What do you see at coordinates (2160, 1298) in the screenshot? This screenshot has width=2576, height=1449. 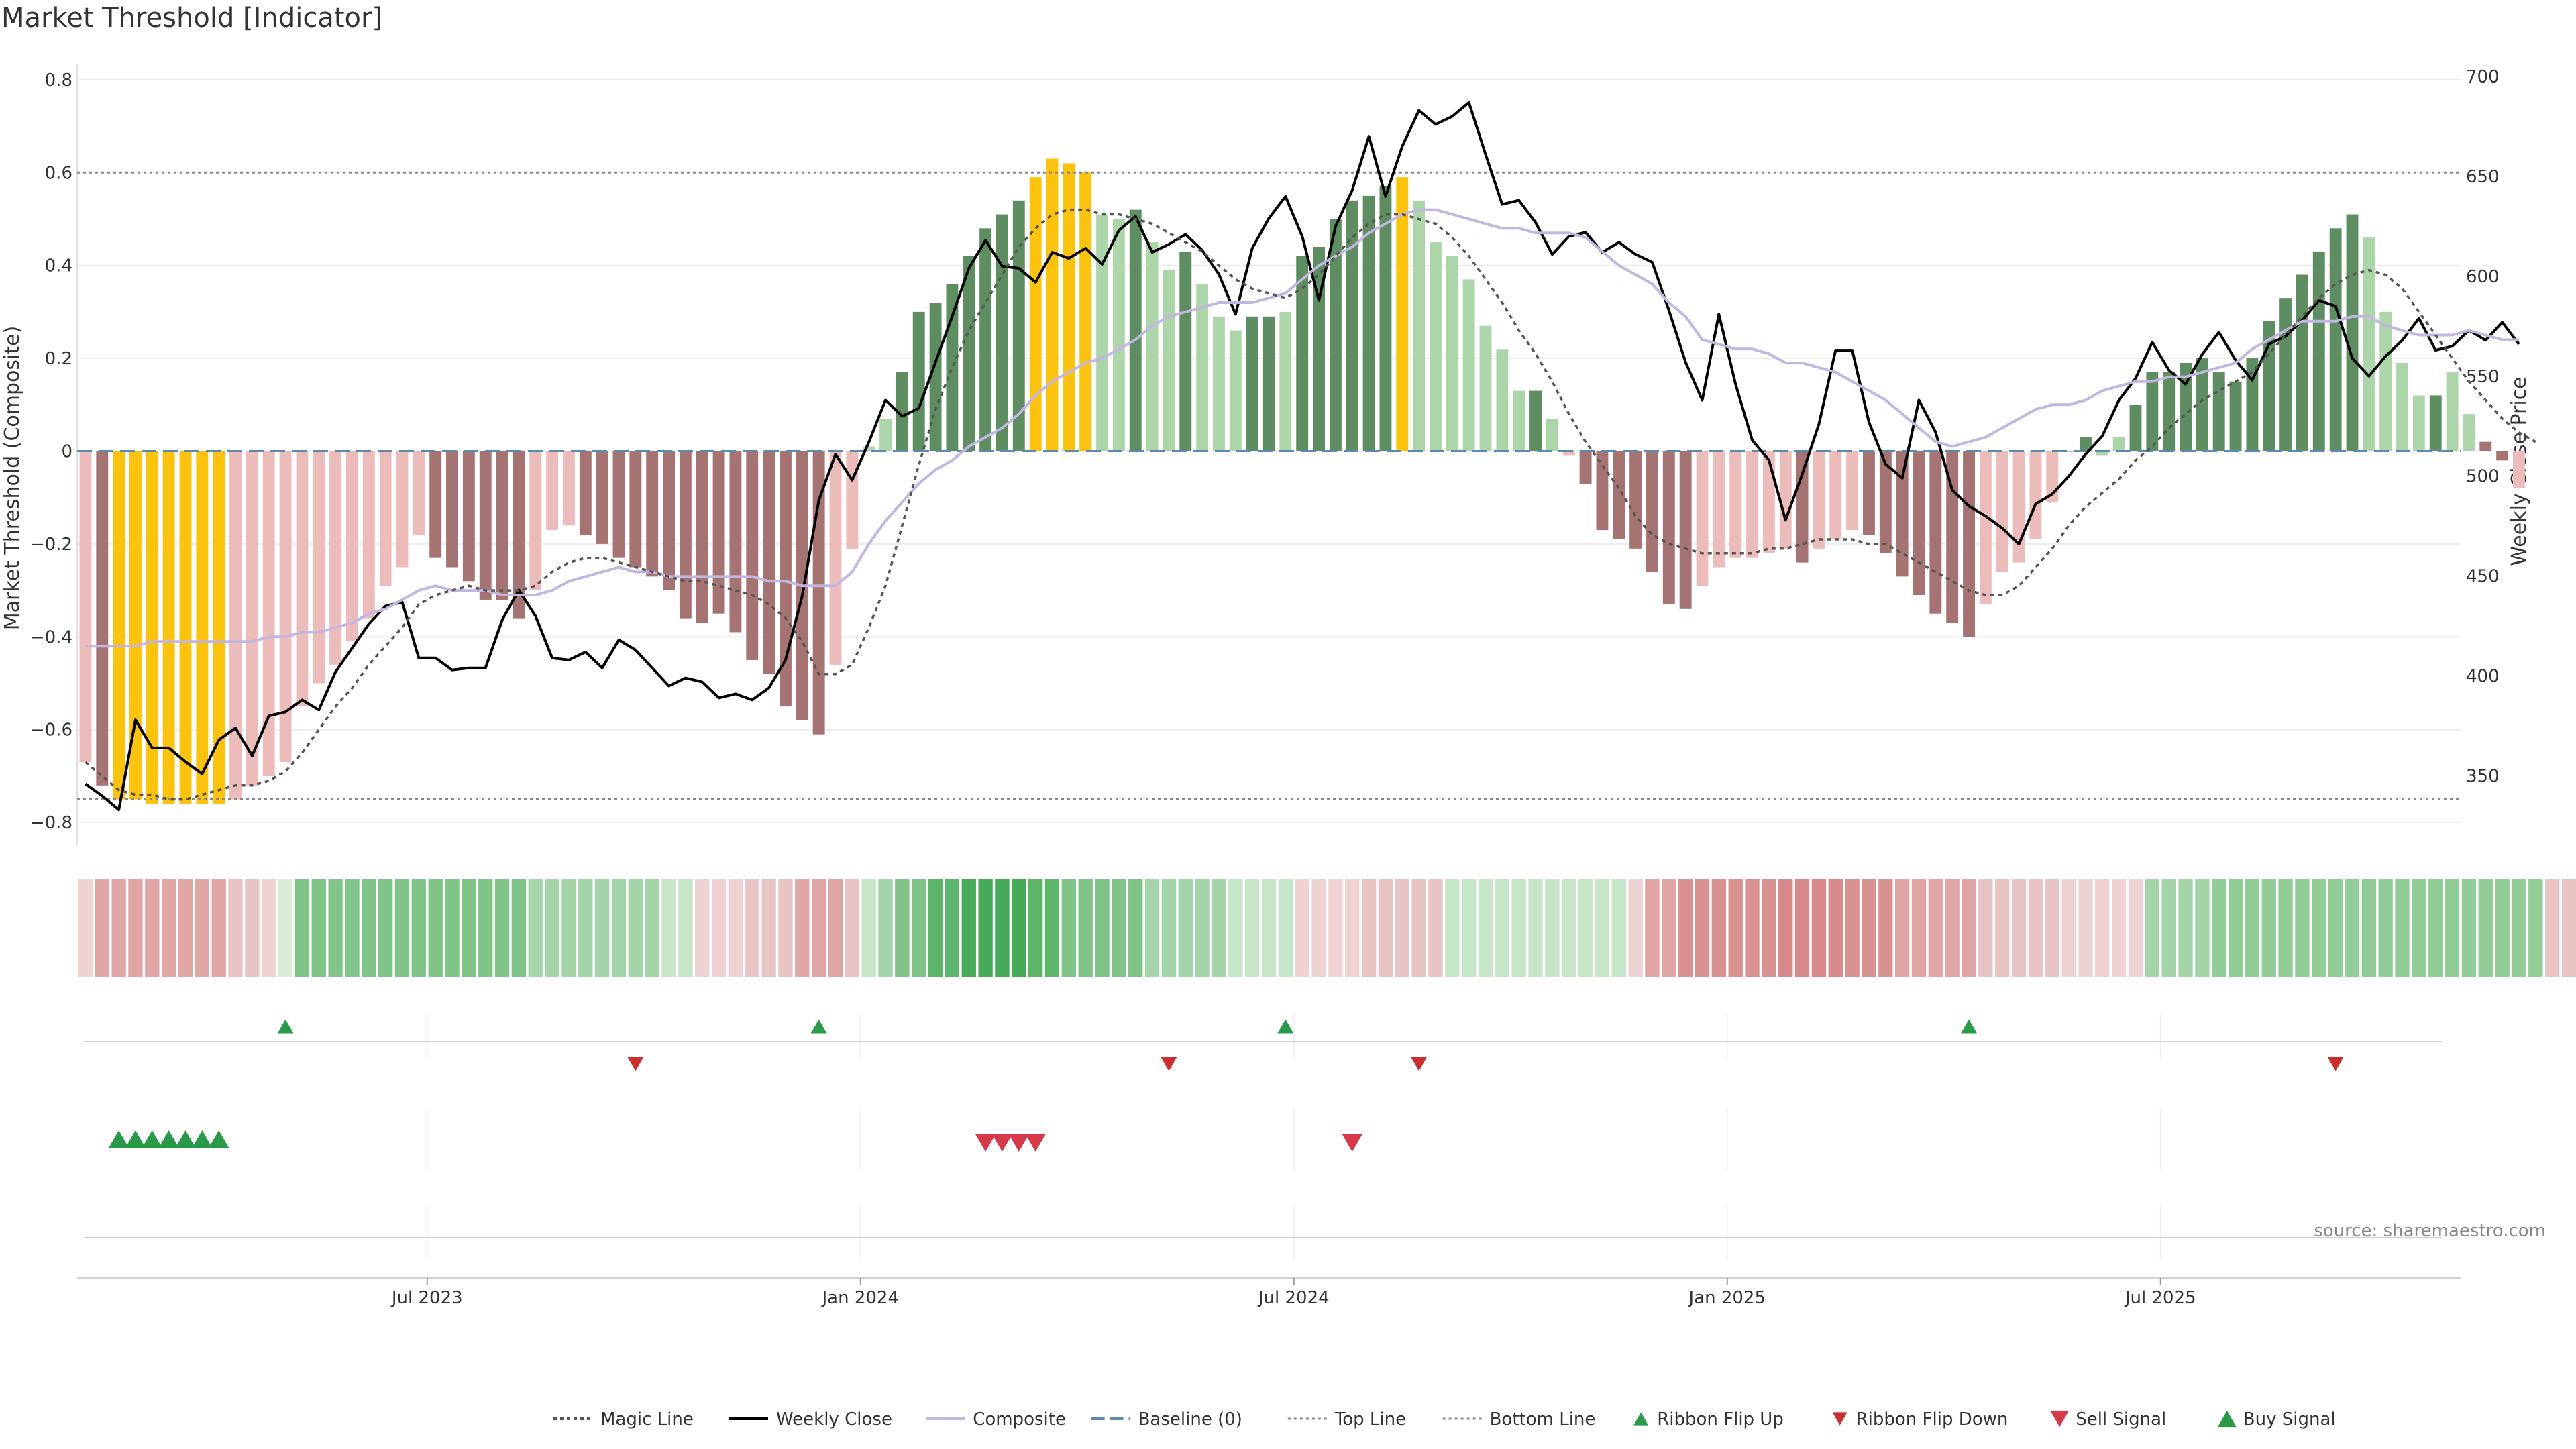 I see `x-axis-tick-label: Jul 2025` at bounding box center [2160, 1298].